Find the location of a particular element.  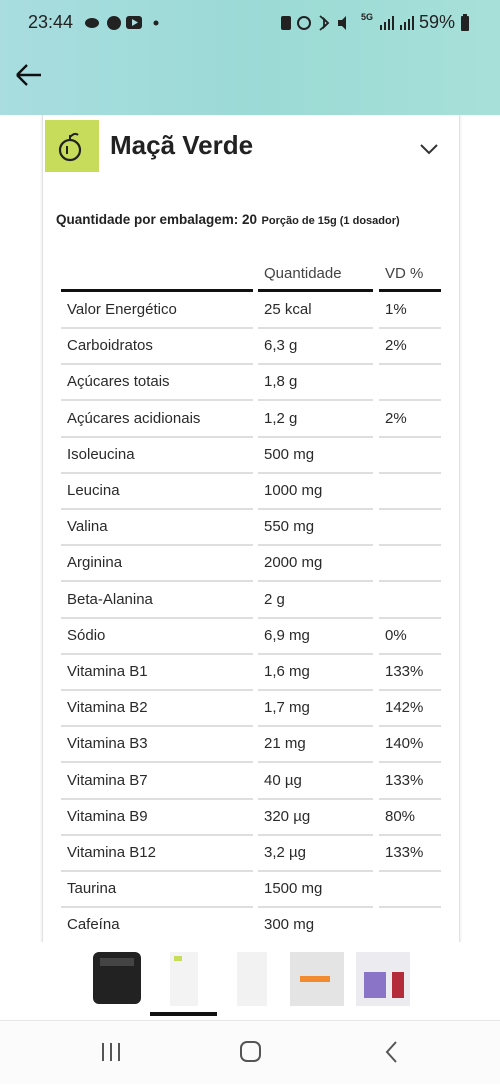

nutrient-dv: 140% is located at coordinates (410, 745).